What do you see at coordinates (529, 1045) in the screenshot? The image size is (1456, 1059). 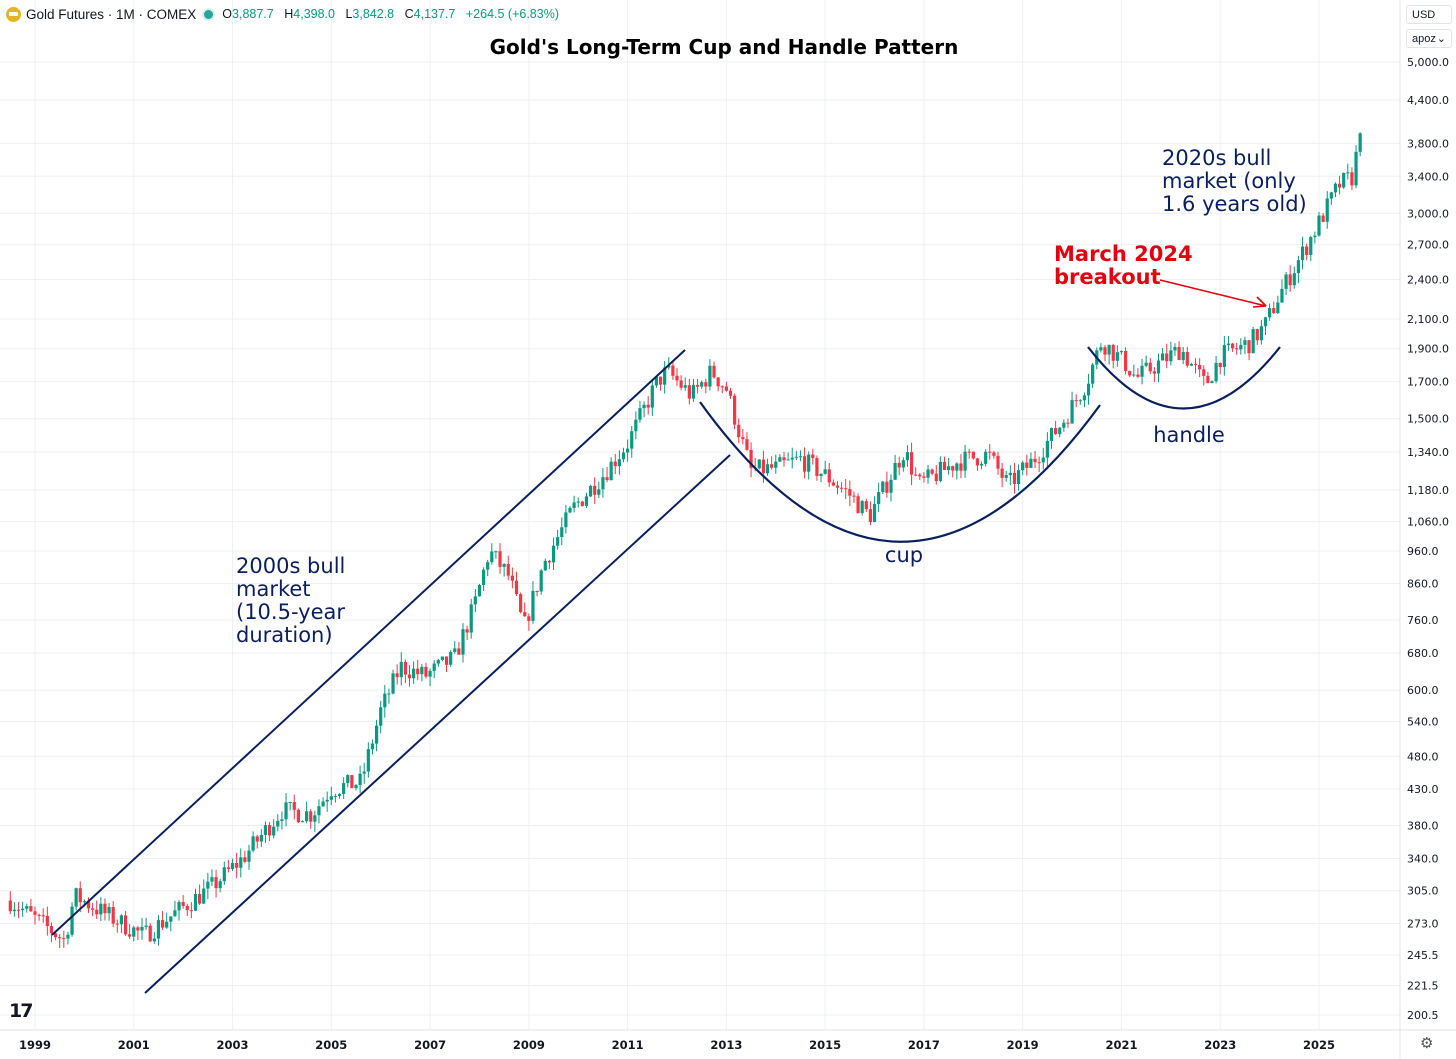 I see `x-tick-label: 2009` at bounding box center [529, 1045].